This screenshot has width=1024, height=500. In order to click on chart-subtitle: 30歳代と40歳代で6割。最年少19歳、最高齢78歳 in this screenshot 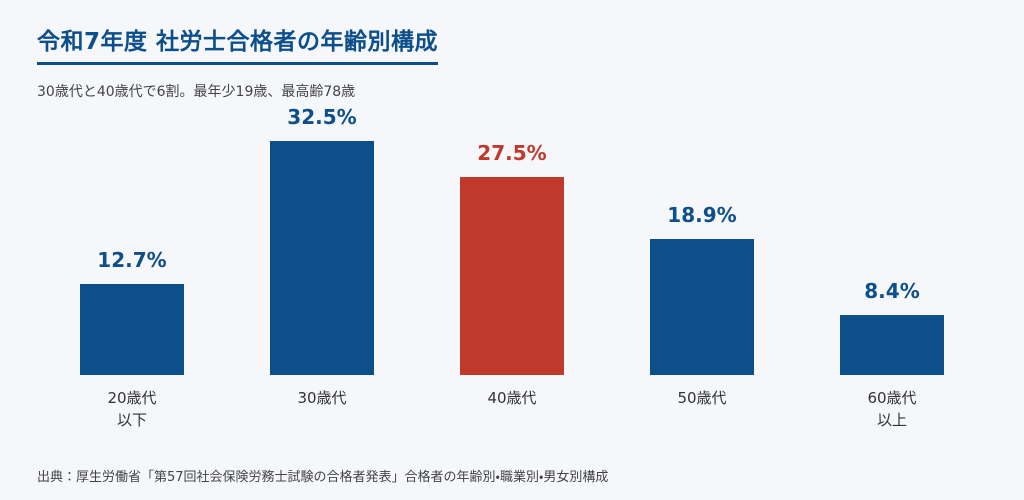, I will do `click(196, 92)`.